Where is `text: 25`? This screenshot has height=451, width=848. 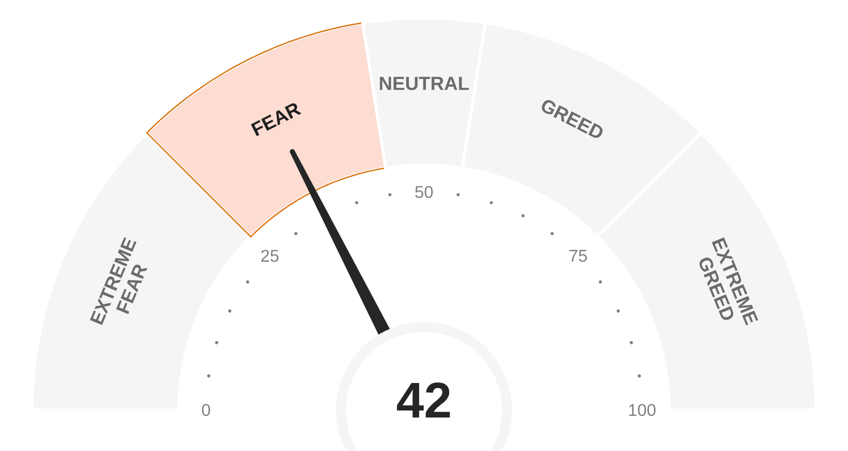
text: 25 is located at coordinates (270, 256).